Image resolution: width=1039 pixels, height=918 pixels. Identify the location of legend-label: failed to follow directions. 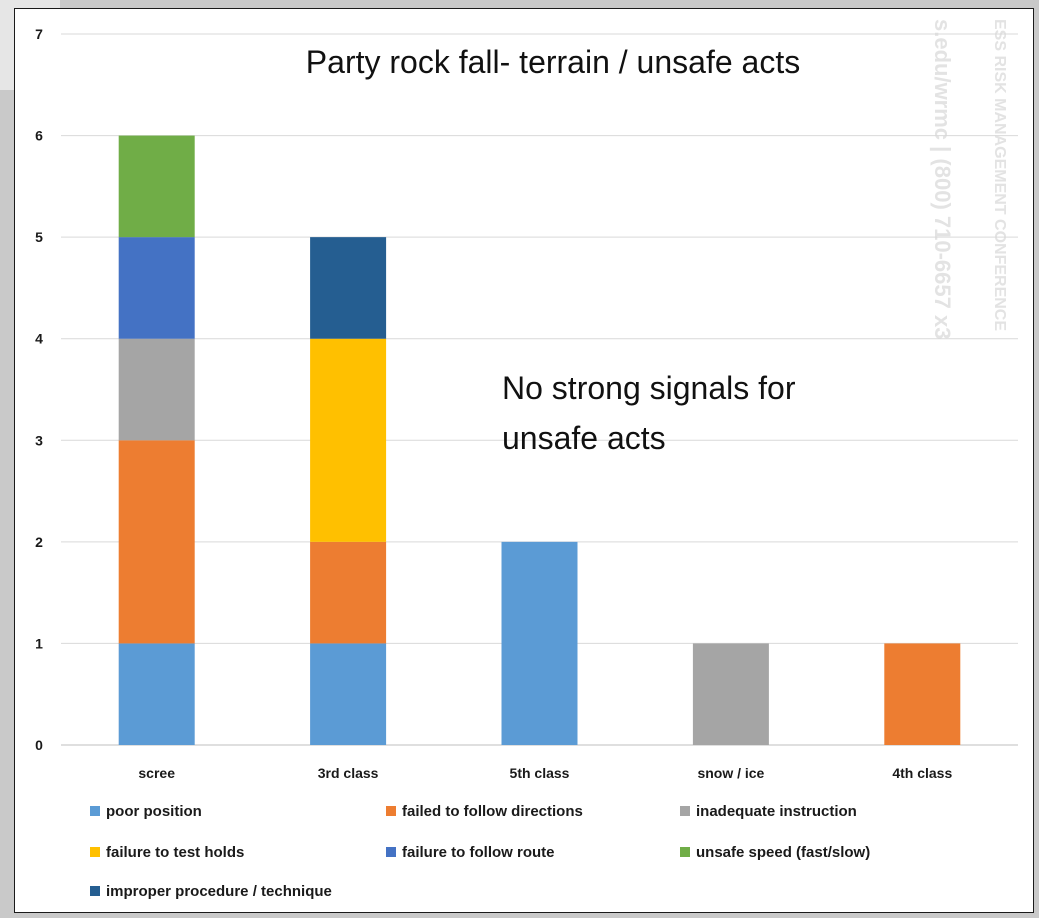
(492, 811).